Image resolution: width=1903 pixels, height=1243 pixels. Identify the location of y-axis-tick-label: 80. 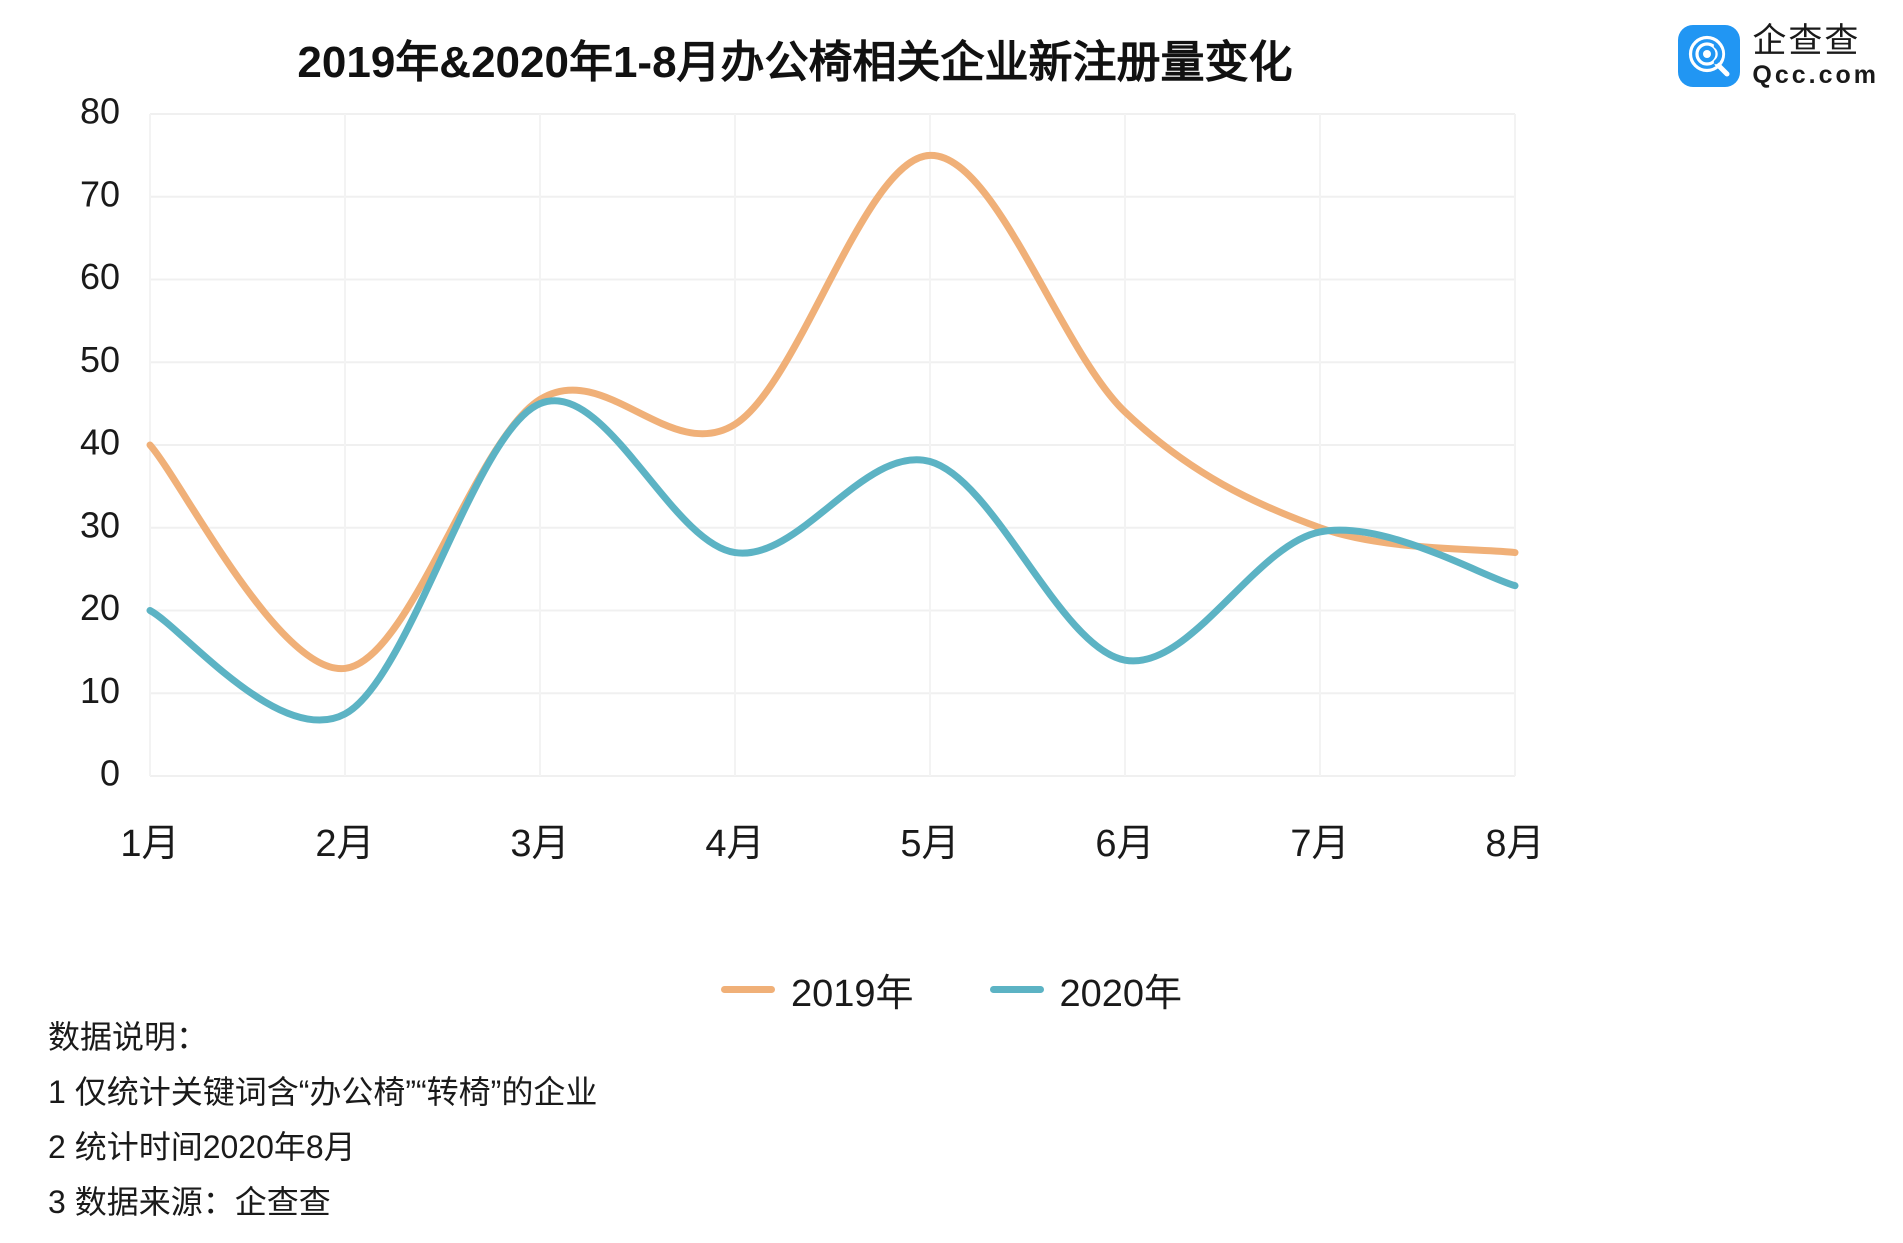
(100, 114).